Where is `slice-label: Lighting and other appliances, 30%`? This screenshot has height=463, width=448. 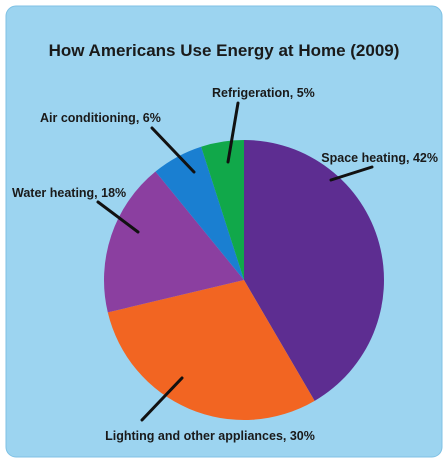
slice-label: Lighting and other appliances, 30% is located at coordinates (210, 436).